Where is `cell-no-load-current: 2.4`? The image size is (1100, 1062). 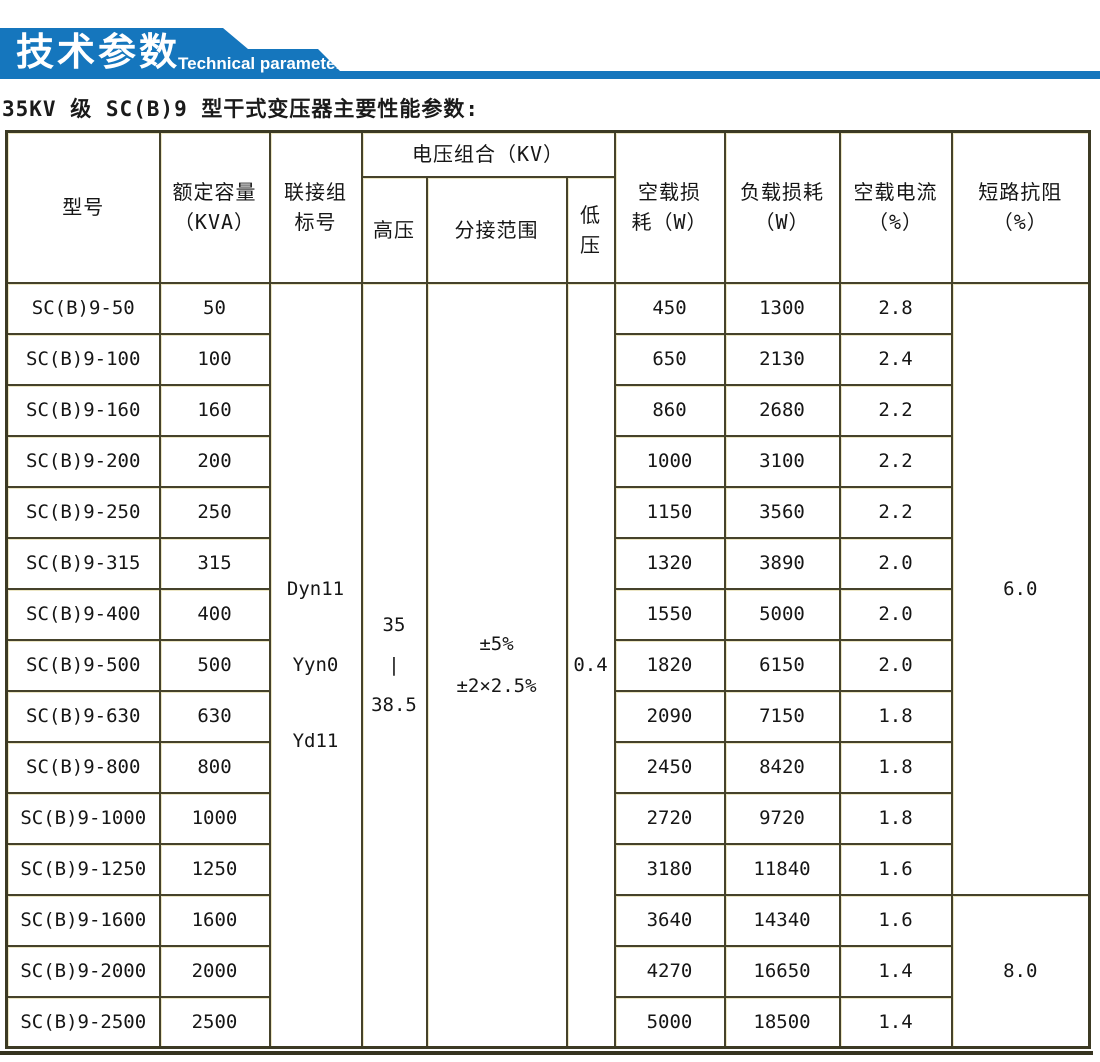
cell-no-load-current: 2.4 is located at coordinates (895, 359).